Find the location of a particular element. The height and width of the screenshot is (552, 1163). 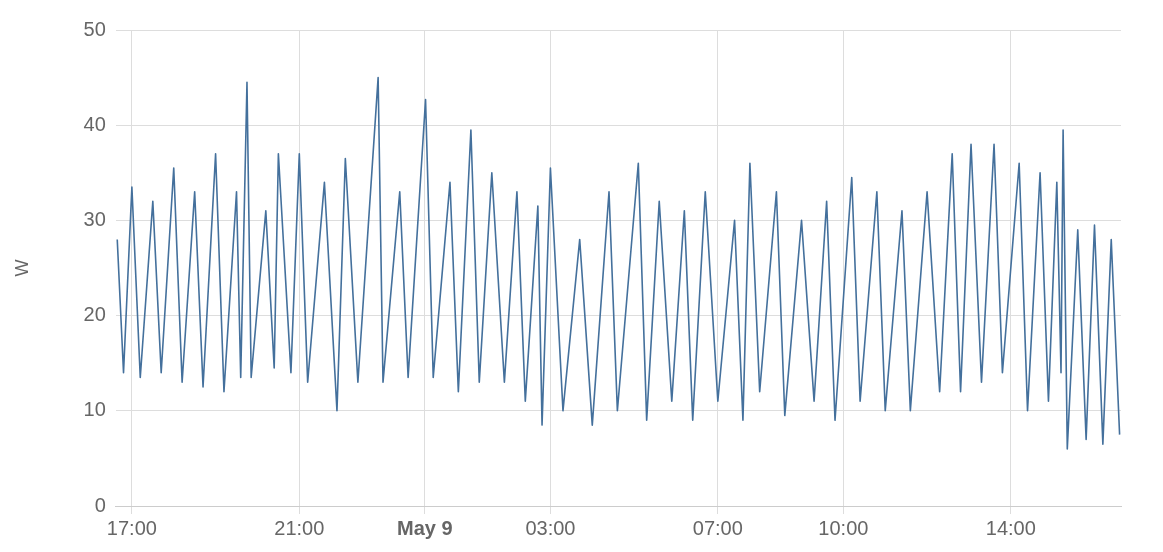

y-axis-title: W is located at coordinates (21, 268).